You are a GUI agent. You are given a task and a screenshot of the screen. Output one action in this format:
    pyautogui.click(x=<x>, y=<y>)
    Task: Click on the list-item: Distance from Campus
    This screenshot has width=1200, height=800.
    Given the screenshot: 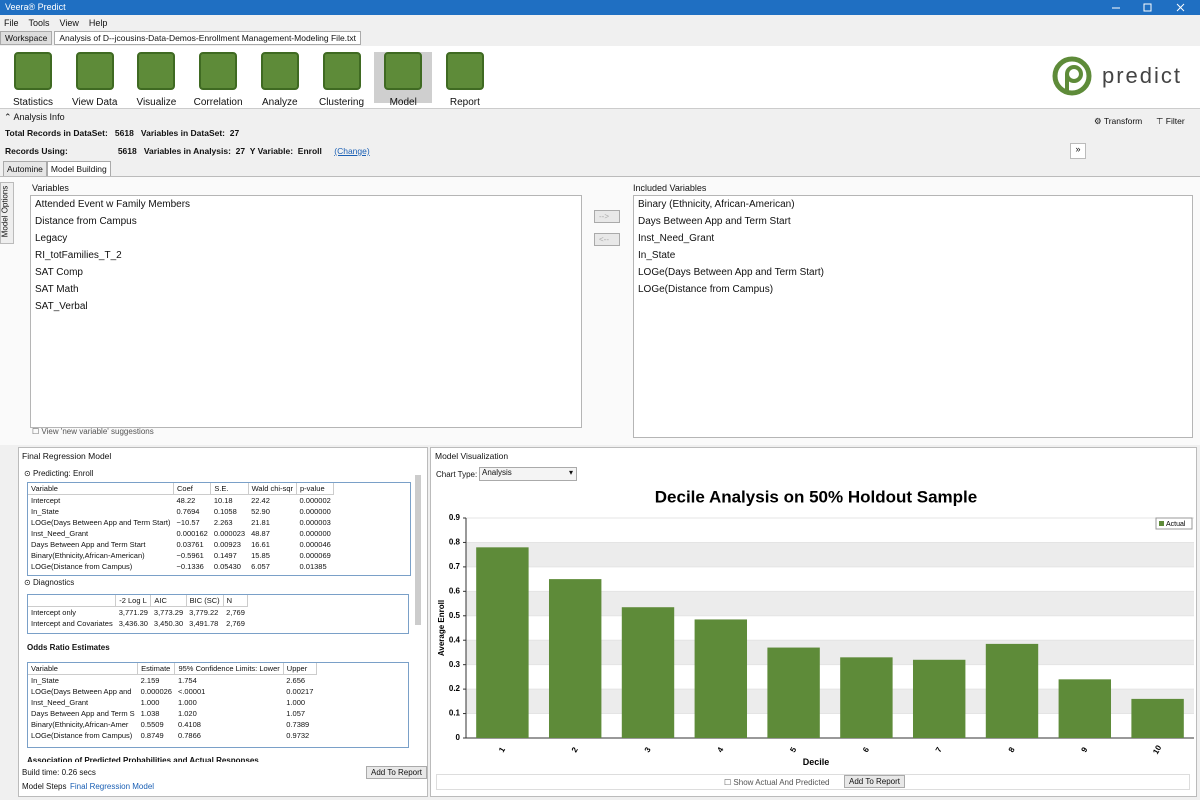 What is the action you would take?
    pyautogui.click(x=86, y=221)
    